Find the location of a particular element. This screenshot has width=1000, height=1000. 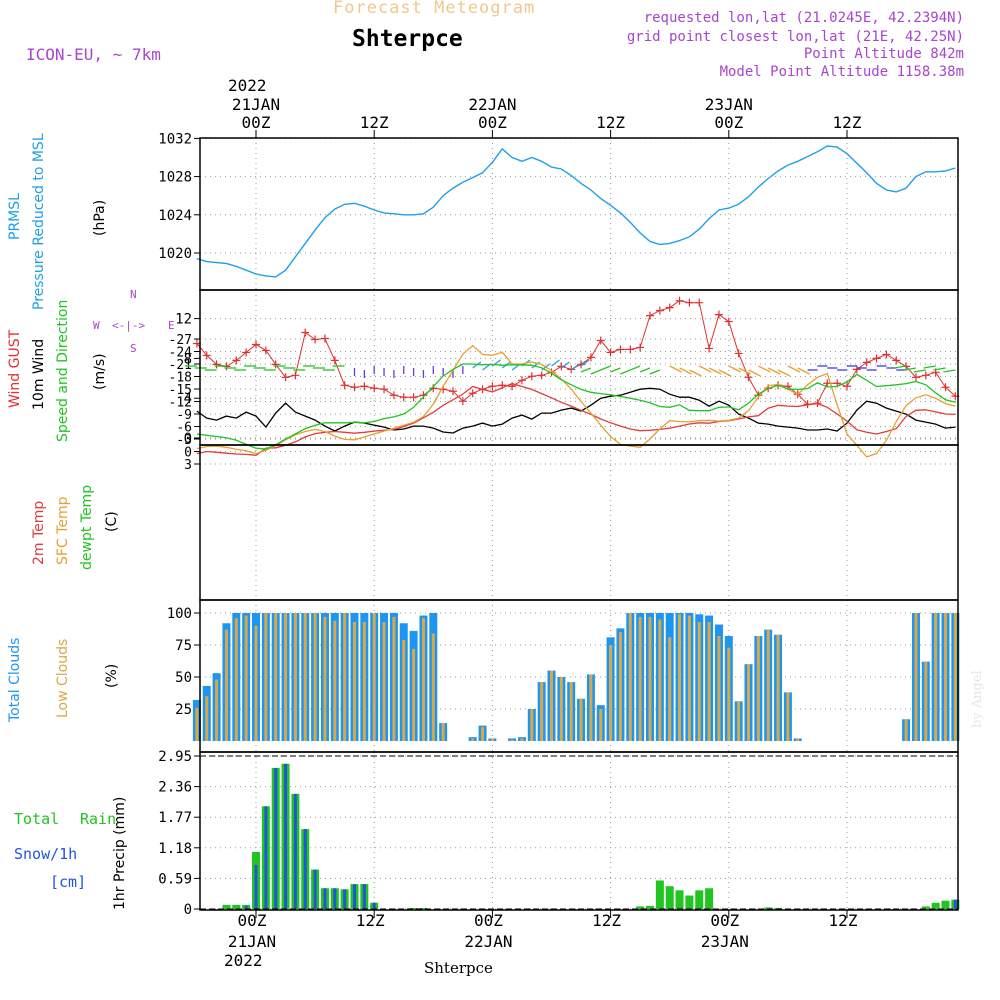

bottom-date-label: 22JAN is located at coordinates (488, 941).